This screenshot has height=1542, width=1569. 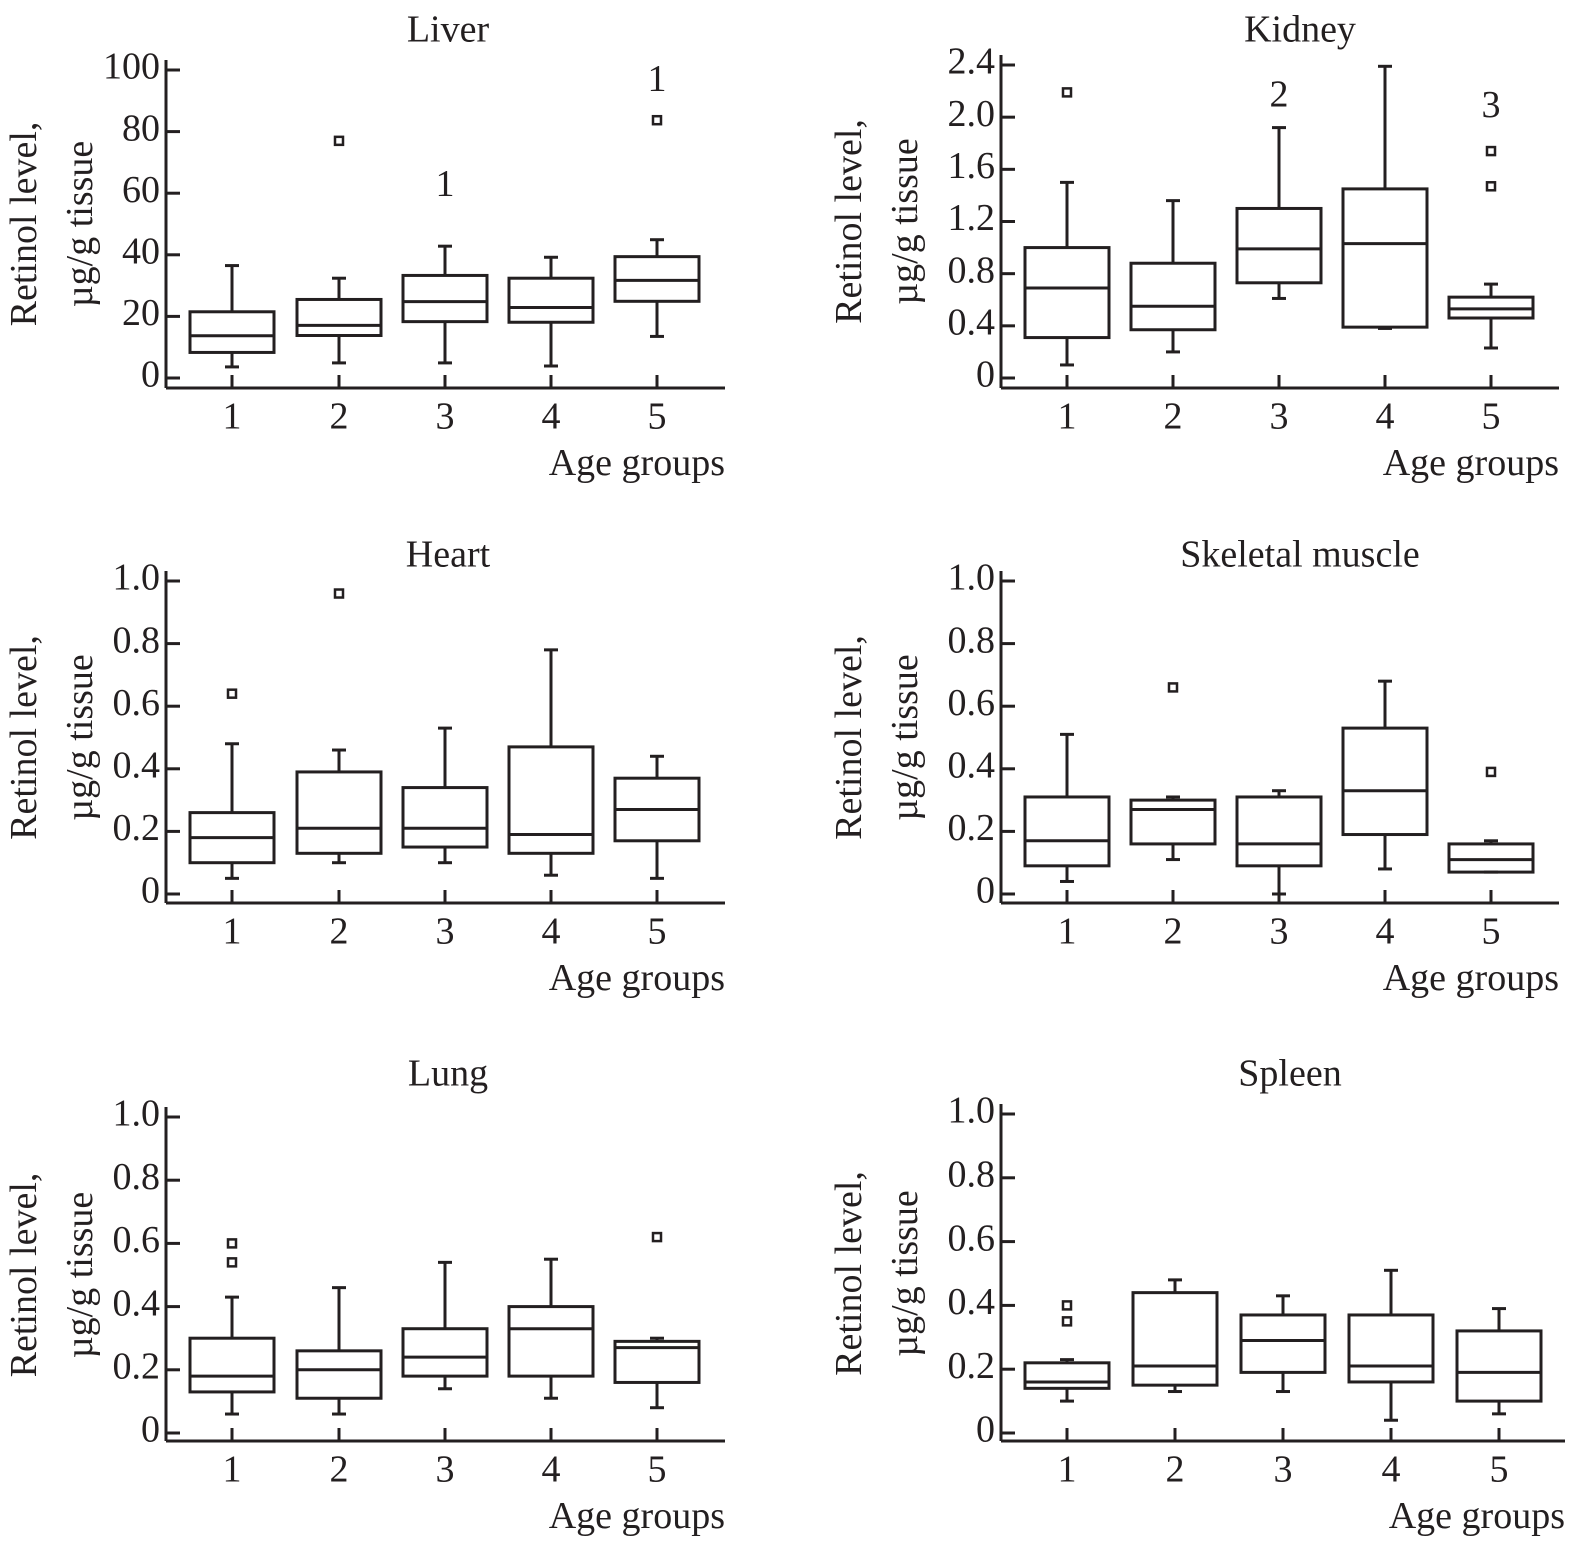 What do you see at coordinates (141, 190) in the screenshot?
I see `y-tick-label: 60` at bounding box center [141, 190].